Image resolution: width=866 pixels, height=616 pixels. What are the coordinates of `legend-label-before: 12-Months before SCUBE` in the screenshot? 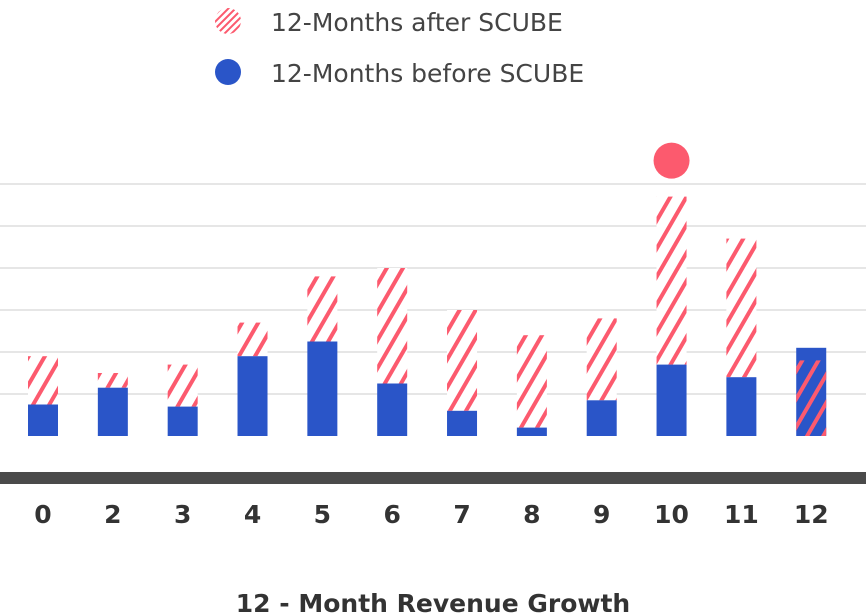 It's located at (427, 73).